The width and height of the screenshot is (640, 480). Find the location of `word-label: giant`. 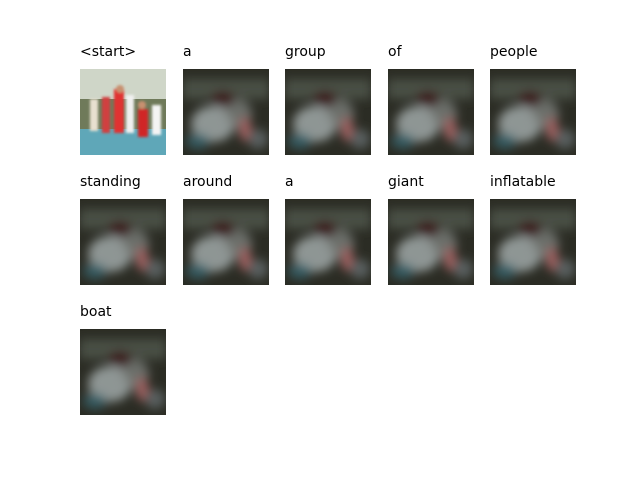

word-label: giant is located at coordinates (406, 182).